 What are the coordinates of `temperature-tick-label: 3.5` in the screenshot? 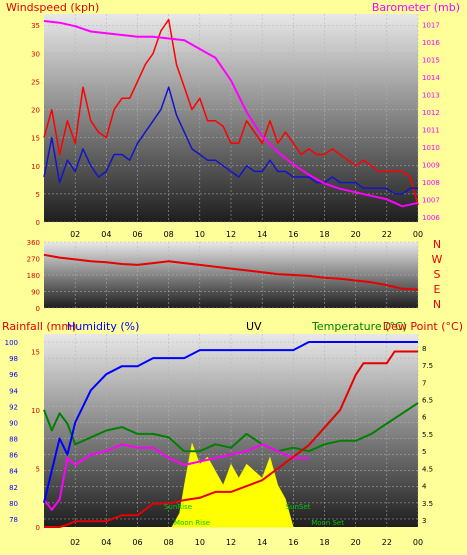 It's located at (427, 504).